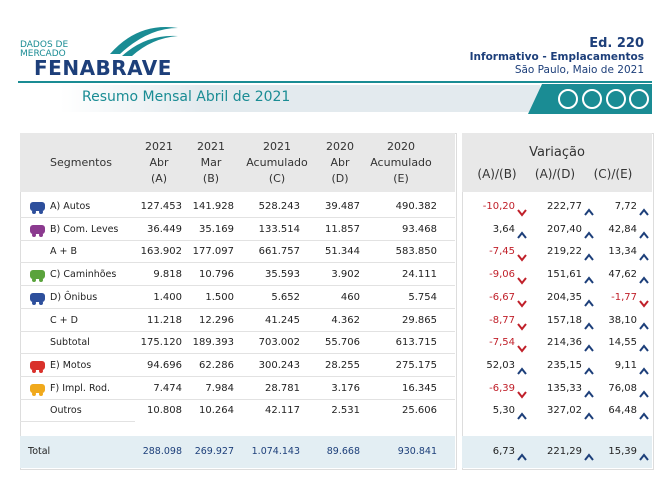 The height and width of the screenshot is (483, 668). Describe the element at coordinates (213, 343) in the screenshot. I see `cell: 189.393` at that location.